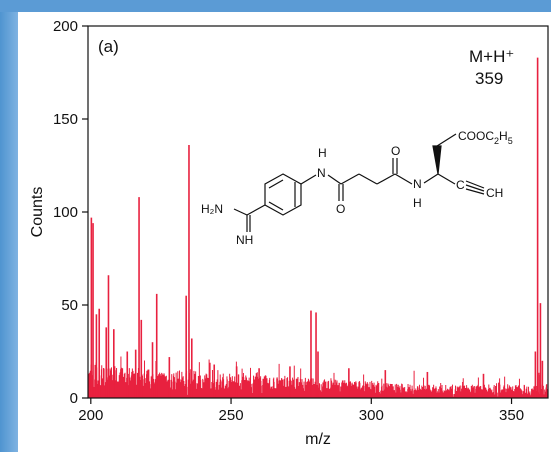  Describe the element at coordinates (240, 212) in the screenshot. I see `bond-h2n` at that location.